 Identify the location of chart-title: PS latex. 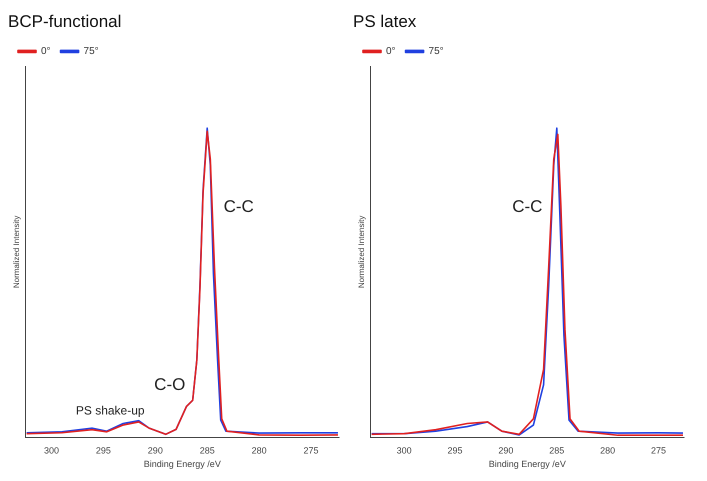
(385, 21).